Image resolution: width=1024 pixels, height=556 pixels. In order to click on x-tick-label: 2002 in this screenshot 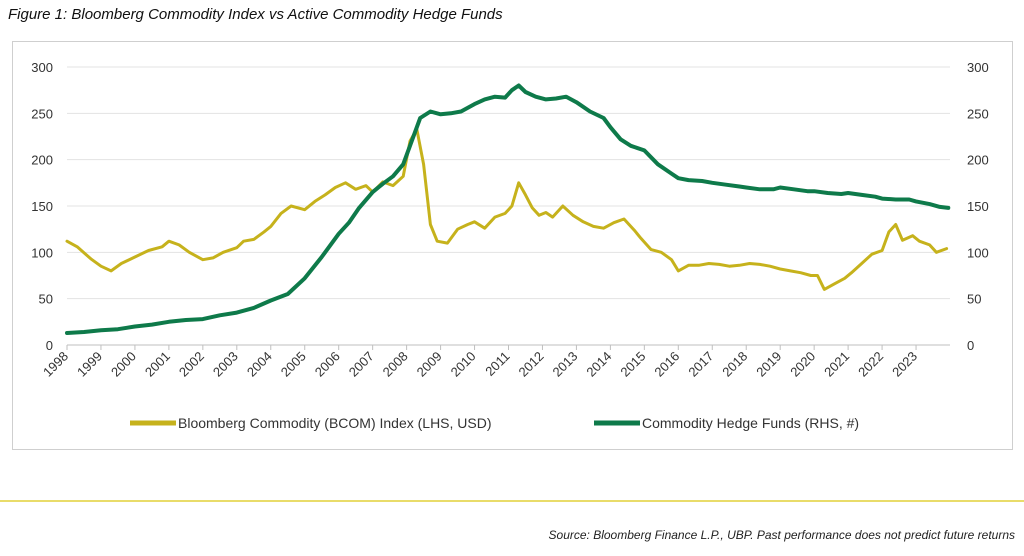, I will do `click(191, 364)`.